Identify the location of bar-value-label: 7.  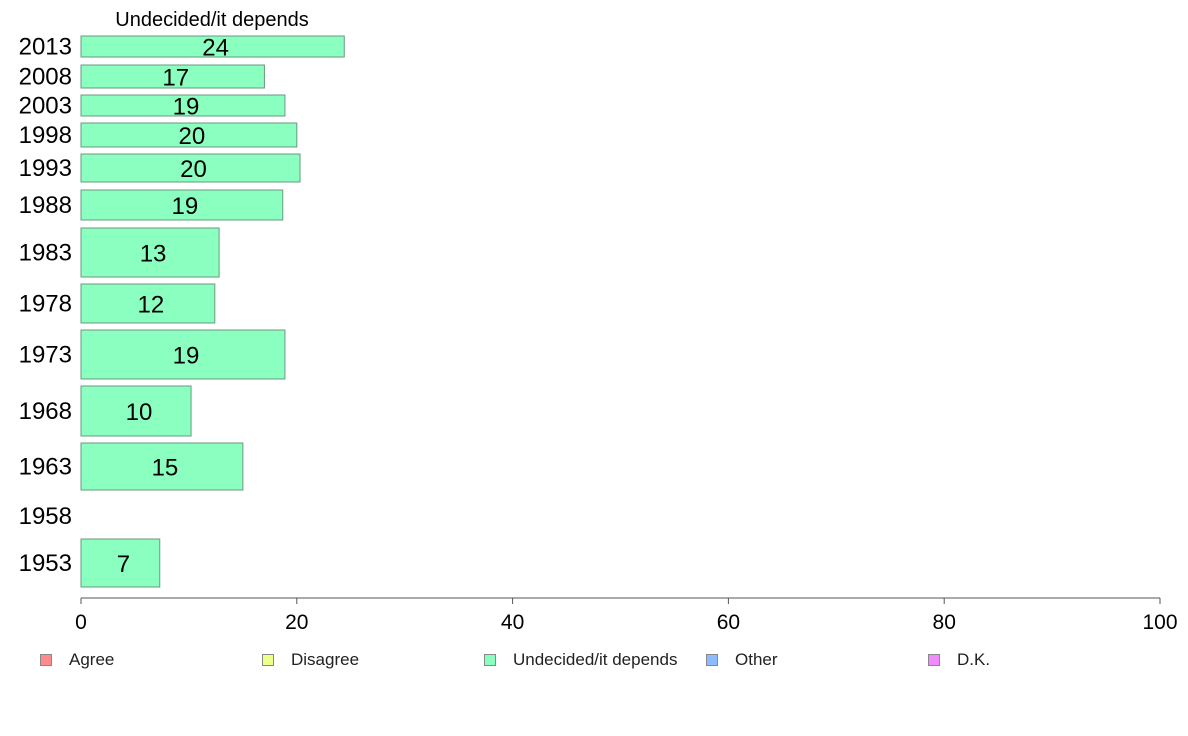
(123, 564).